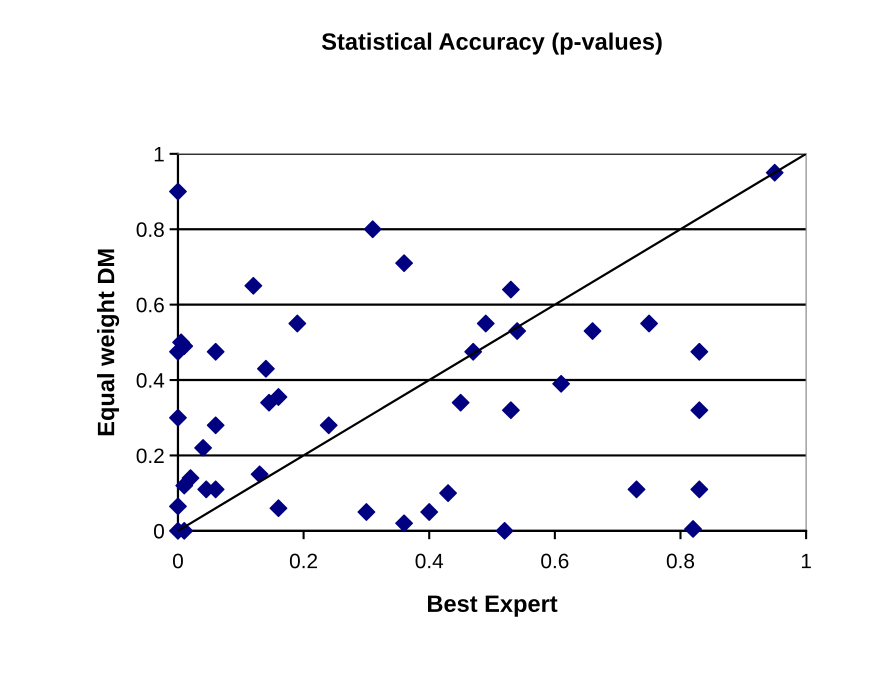 Image resolution: width=881 pixels, height=693 pixels. Describe the element at coordinates (108, 342) in the screenshot. I see `y-axis-title: Equal weight DM` at that location.